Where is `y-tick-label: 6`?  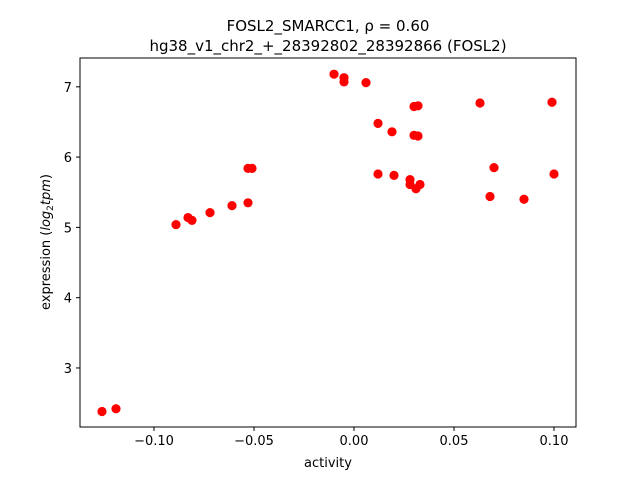 y-tick-label: 6 is located at coordinates (68, 158).